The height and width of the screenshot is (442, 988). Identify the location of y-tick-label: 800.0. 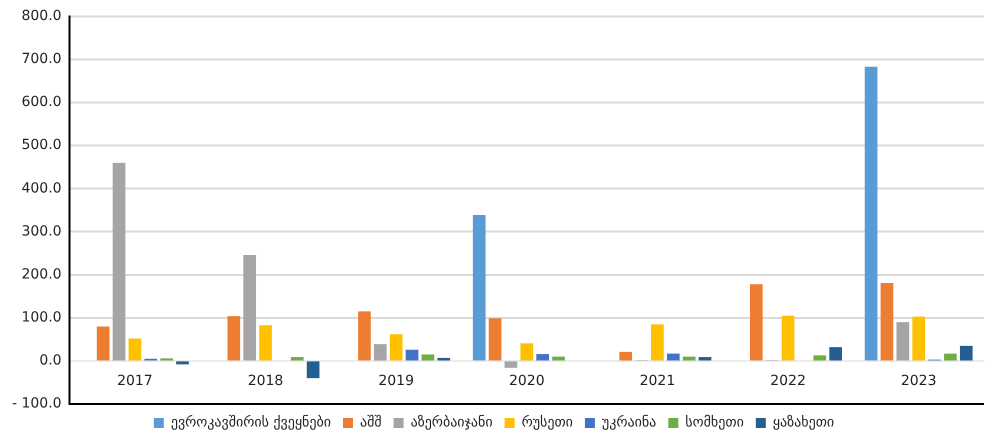
(41, 16).